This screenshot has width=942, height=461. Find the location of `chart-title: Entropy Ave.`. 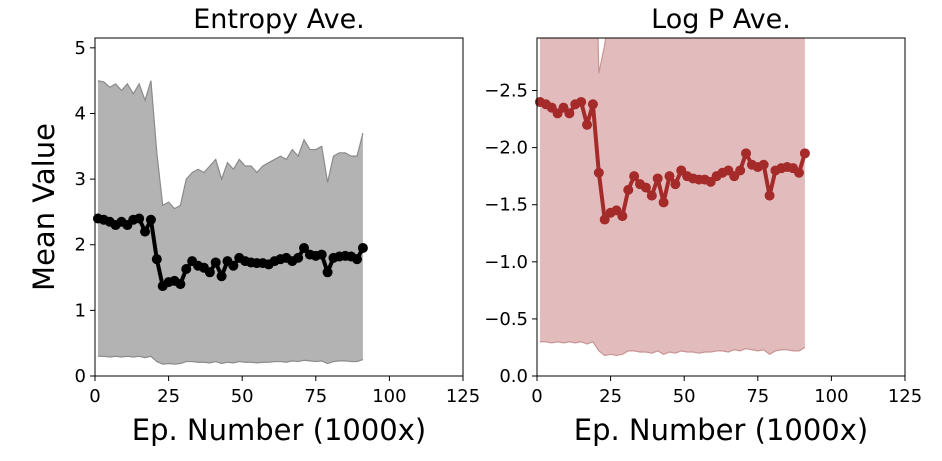

chart-title: Entropy Ave. is located at coordinates (279, 19).